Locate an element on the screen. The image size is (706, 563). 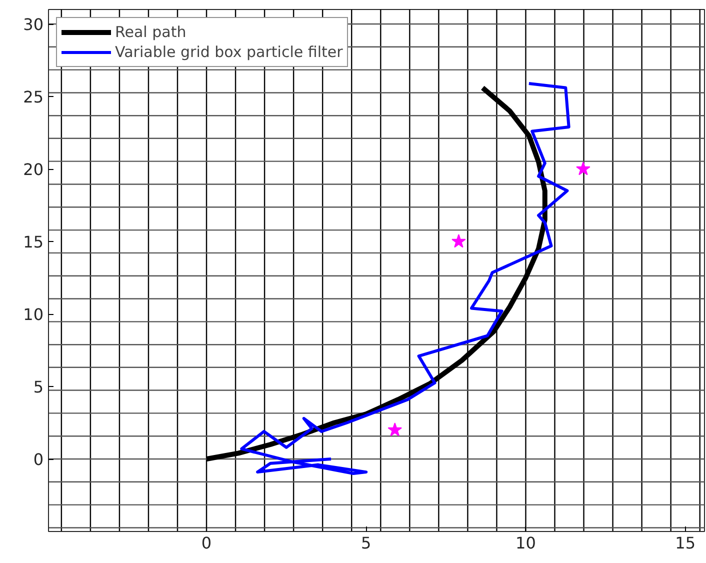
y-tick-label: 5 is located at coordinates (38, 387).